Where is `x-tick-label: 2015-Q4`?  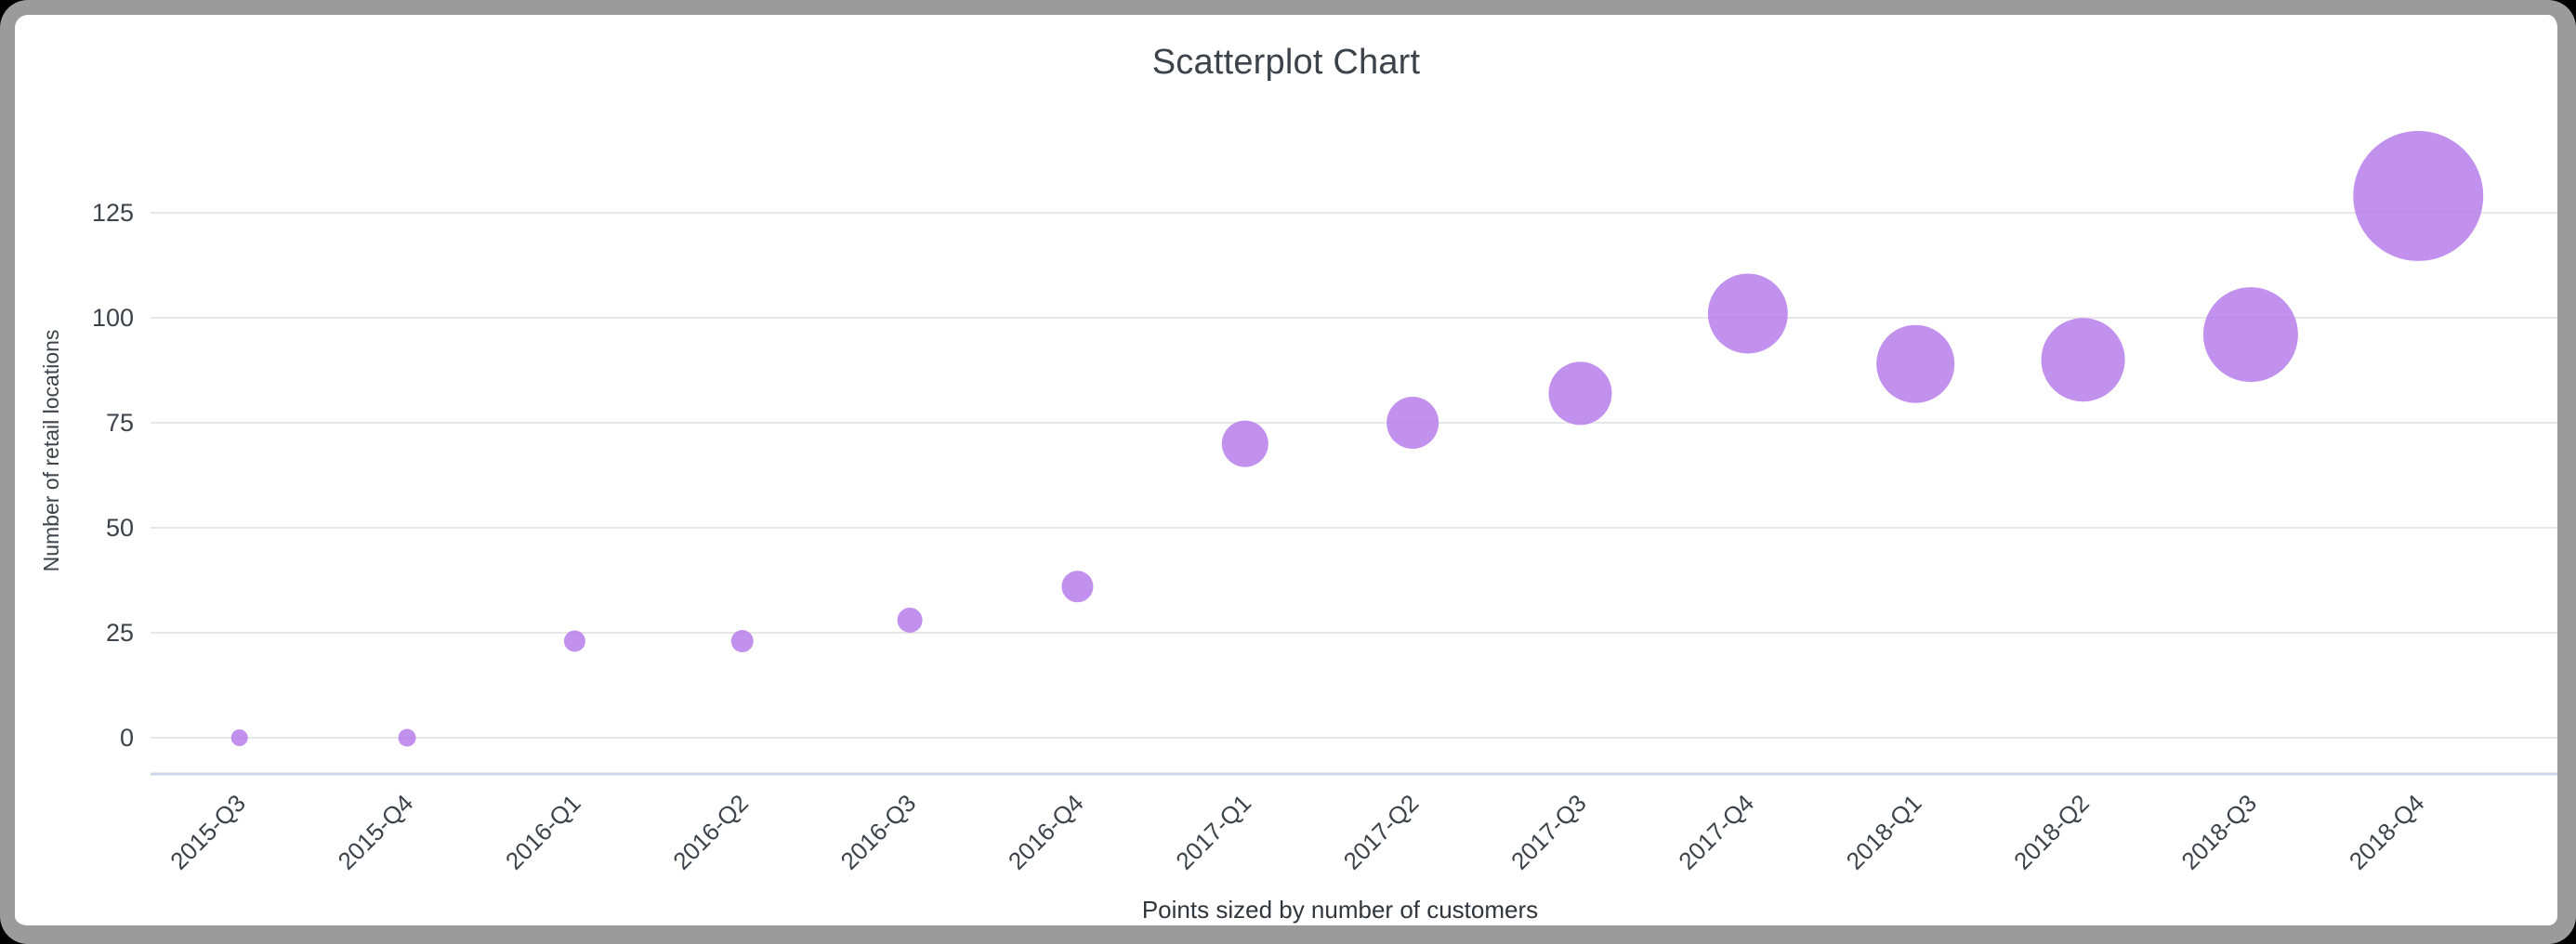 x-tick-label: 2015-Q4 is located at coordinates (376, 832).